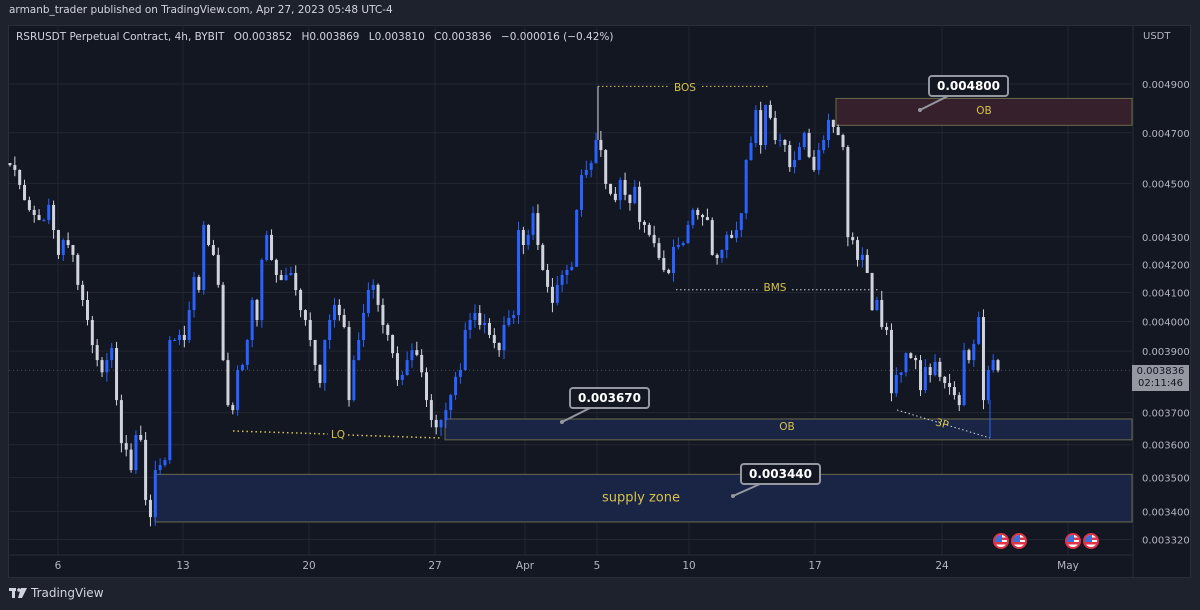  What do you see at coordinates (787, 427) in the screenshot?
I see `ob-lower-label: OB` at bounding box center [787, 427].